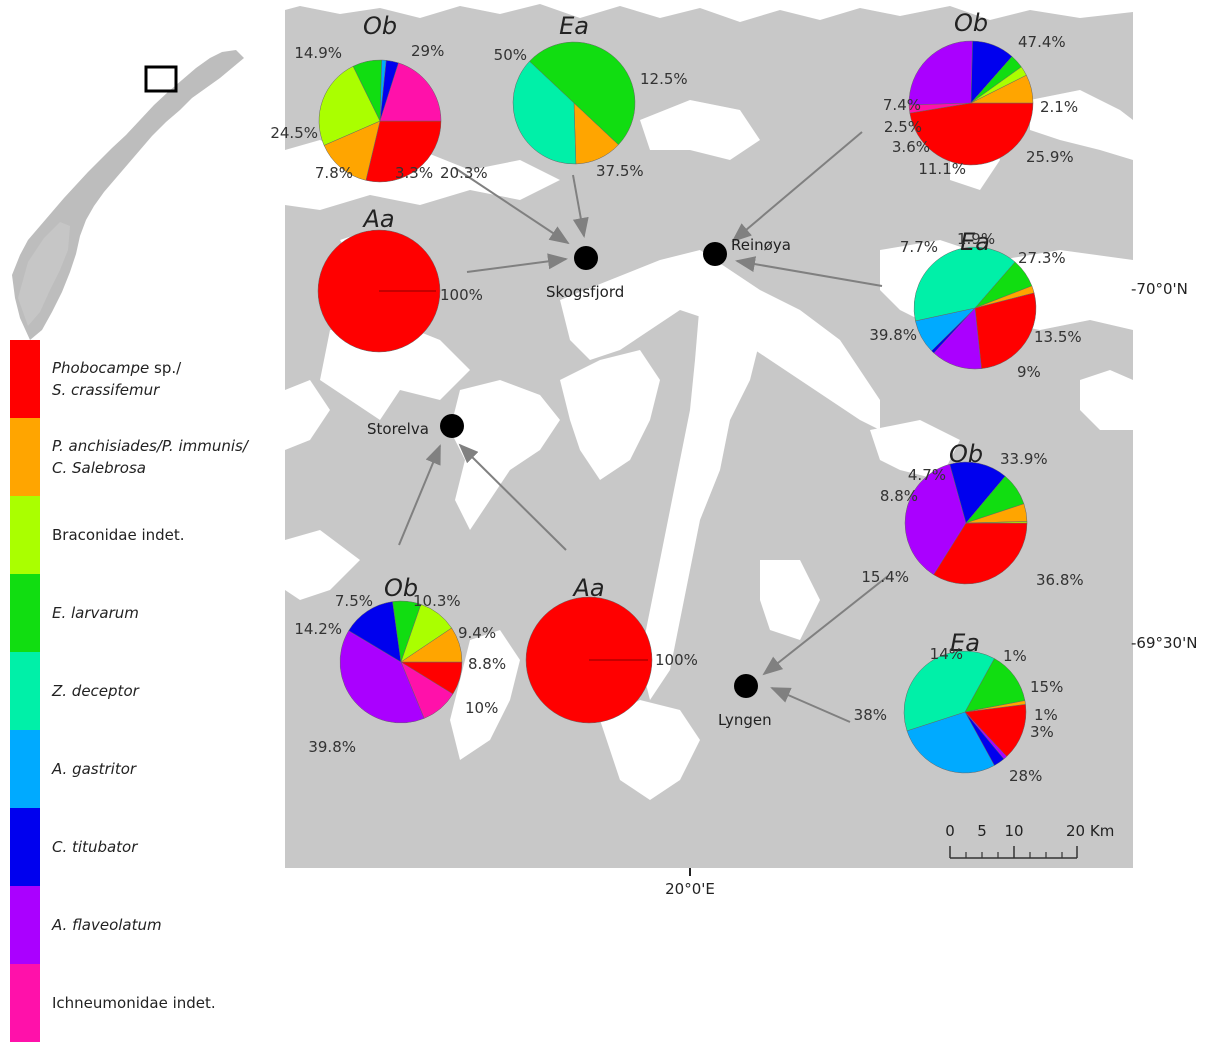 Image resolution: width=1213 pixels, height=1042 pixels. Describe the element at coordinates (942, 169) in the screenshot. I see `pie-percent-label: 11.1%` at that location.